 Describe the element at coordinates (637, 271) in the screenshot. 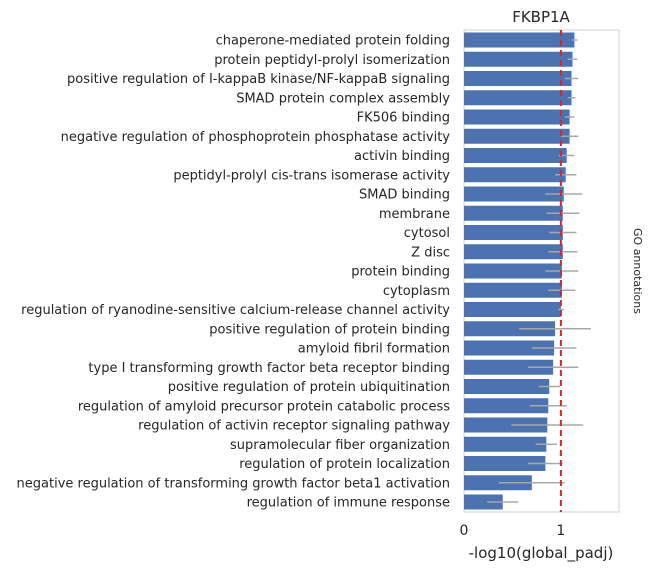

I see `right-axis-label: GO annotations` at that location.